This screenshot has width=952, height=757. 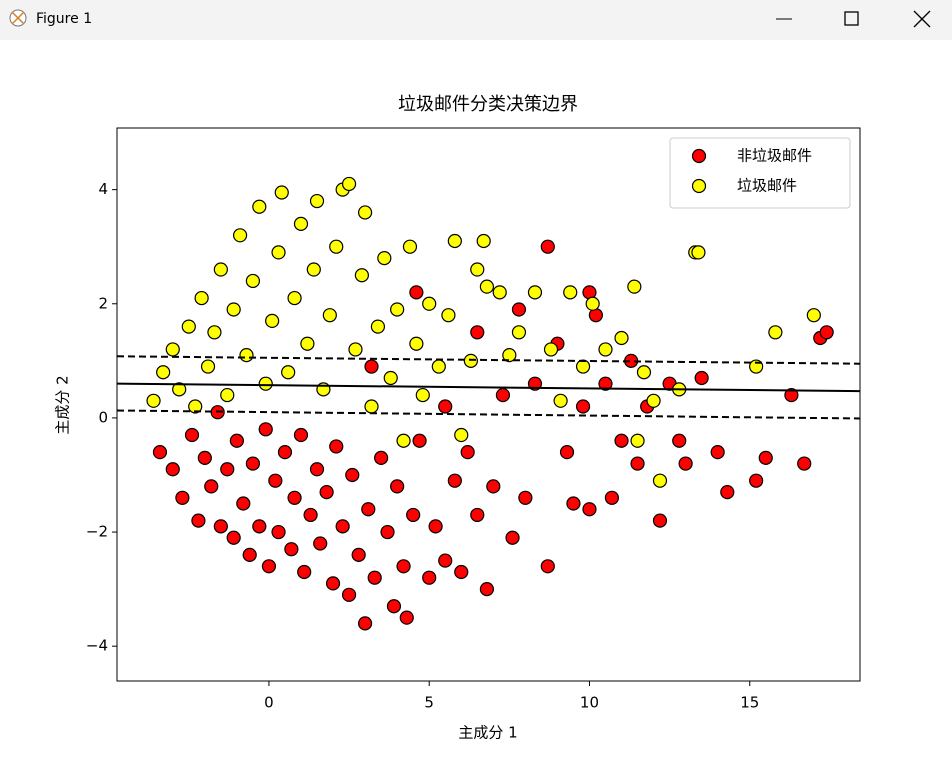 What do you see at coordinates (785, 19) in the screenshot?
I see `minimize-button` at bounding box center [785, 19].